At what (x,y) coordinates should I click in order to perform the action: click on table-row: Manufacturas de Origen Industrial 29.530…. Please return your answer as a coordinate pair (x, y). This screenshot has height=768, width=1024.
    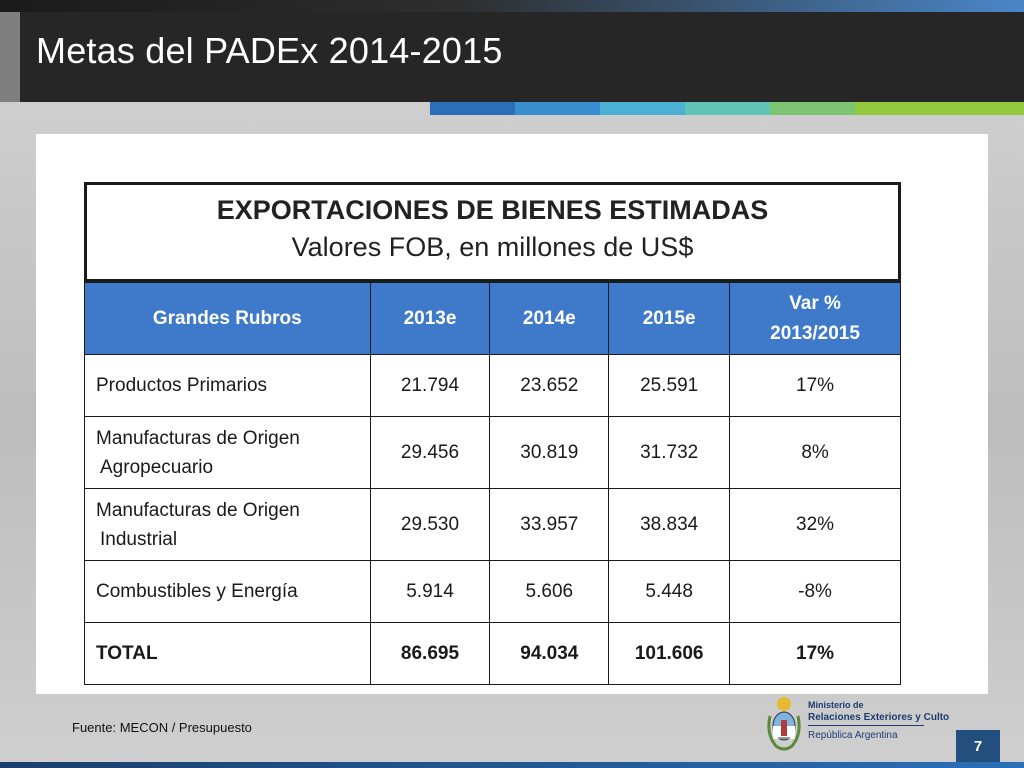
    Looking at the image, I should click on (492, 524).